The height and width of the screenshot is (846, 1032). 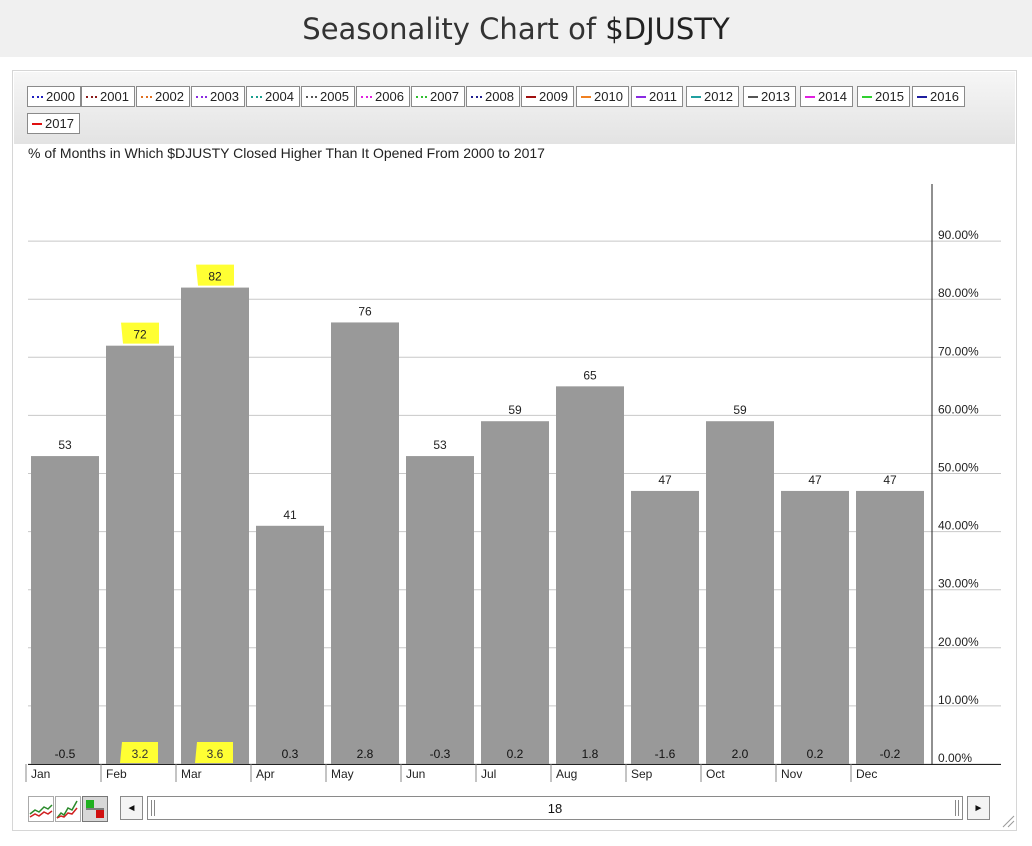 I want to click on bar-value-label: 41, so click(x=290, y=515).